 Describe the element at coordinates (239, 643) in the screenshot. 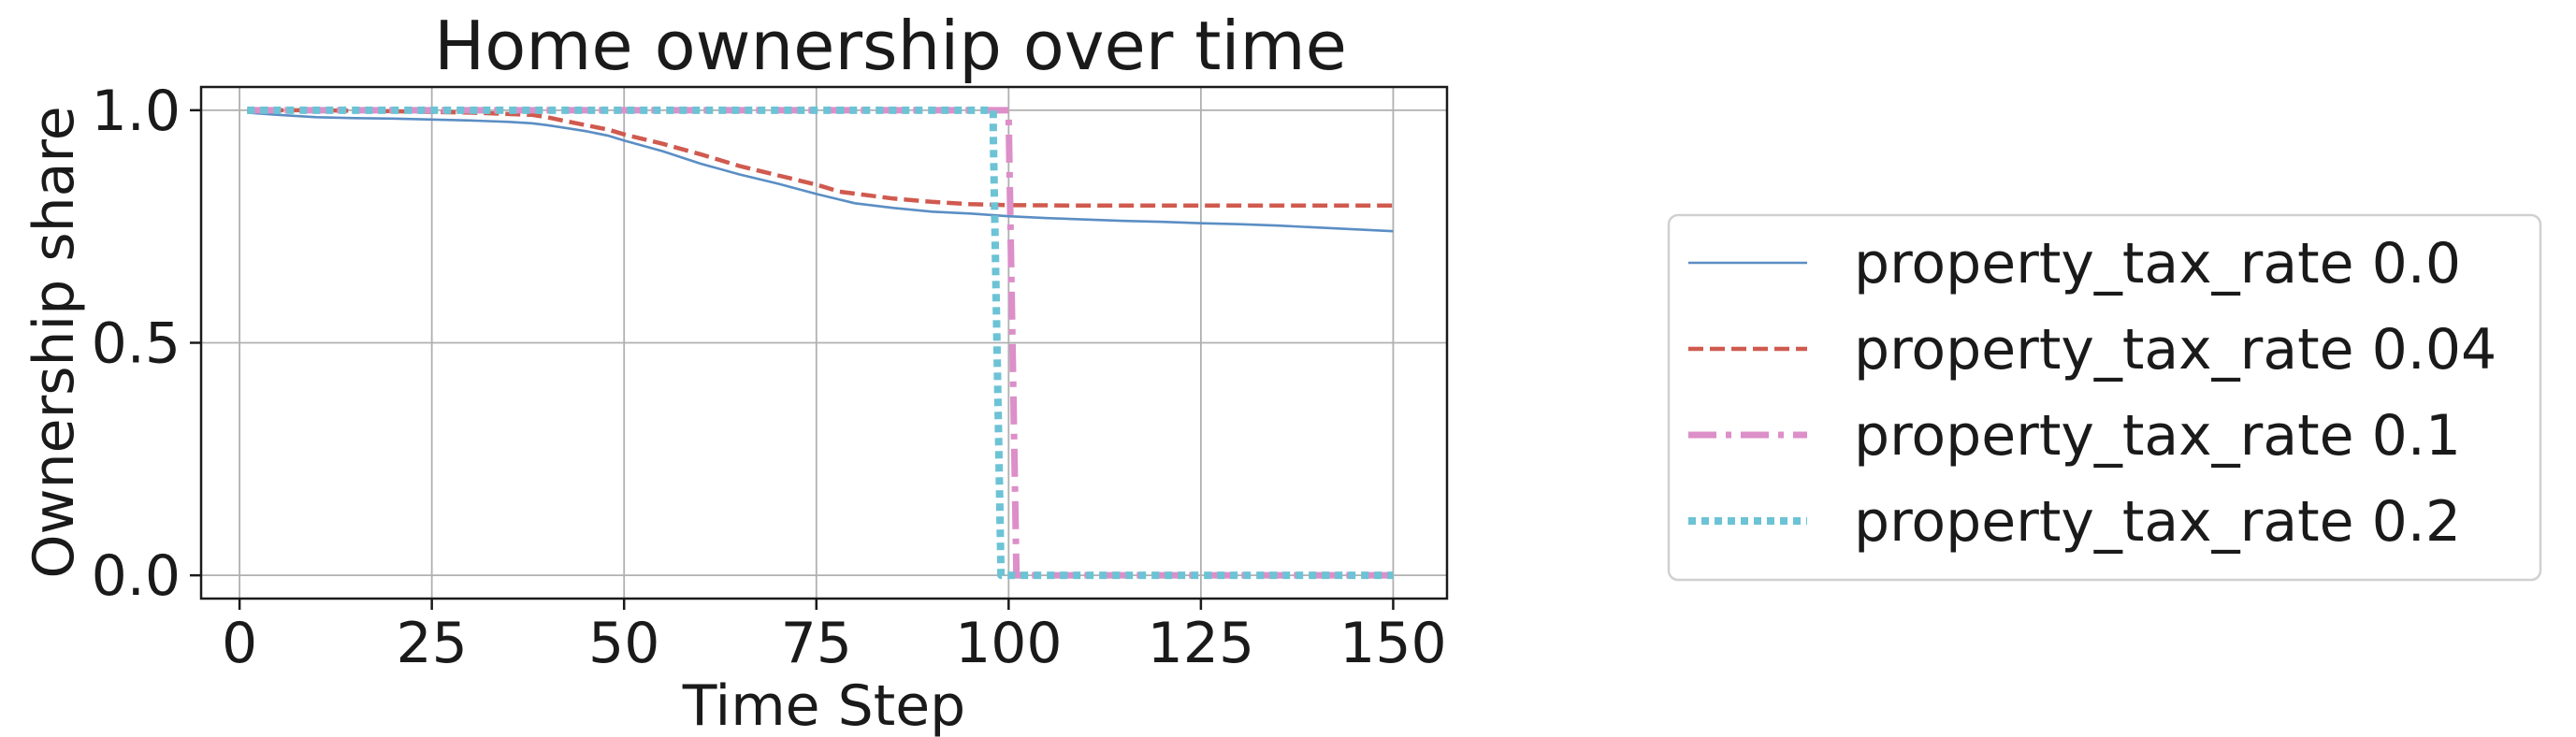

I see `x-tick-label: 0` at that location.